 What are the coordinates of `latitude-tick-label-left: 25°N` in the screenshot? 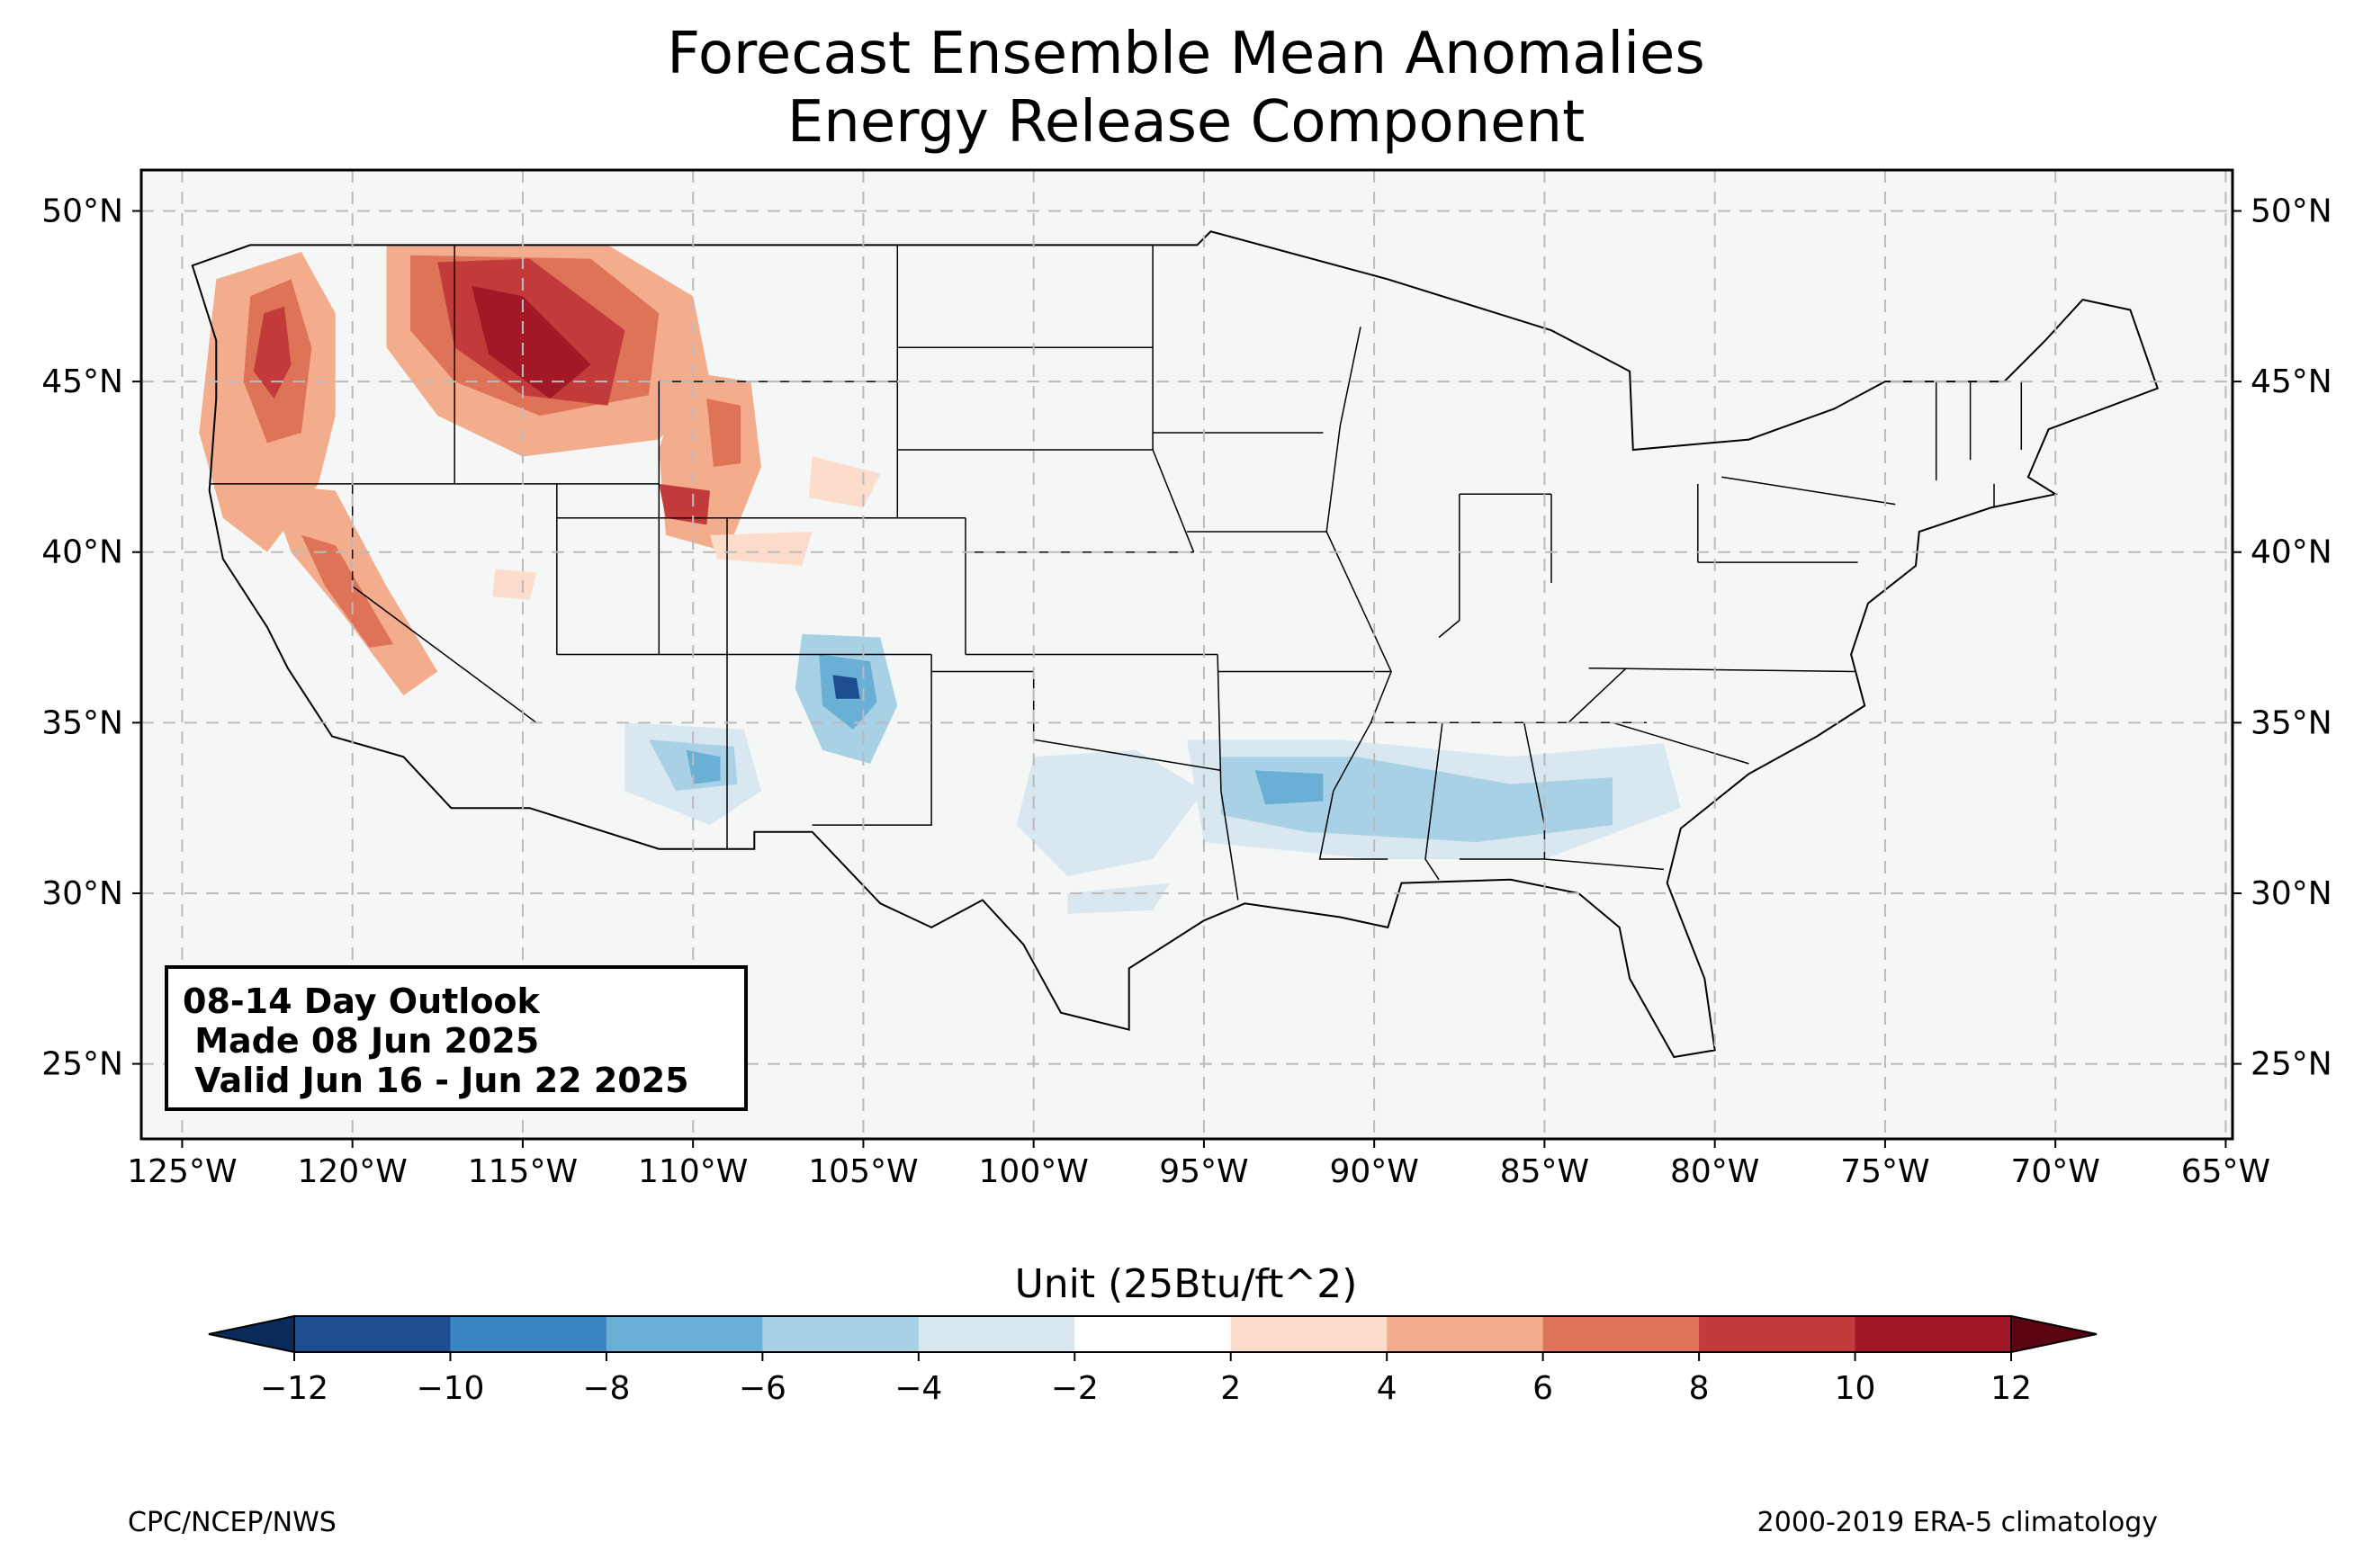 It's located at (82, 1064).